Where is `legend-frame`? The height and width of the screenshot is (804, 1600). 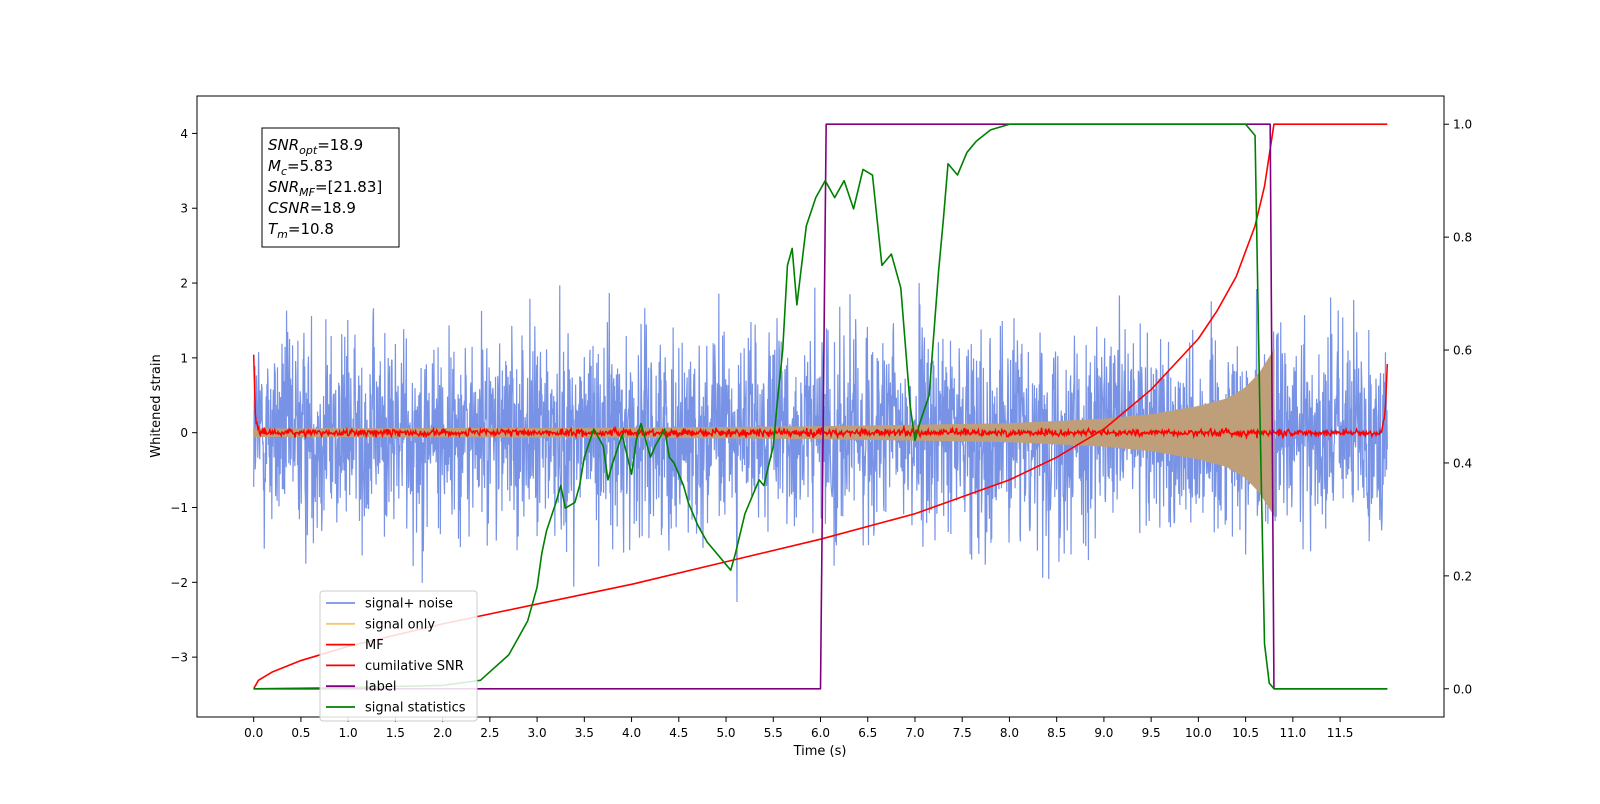
legend-frame is located at coordinates (398, 656).